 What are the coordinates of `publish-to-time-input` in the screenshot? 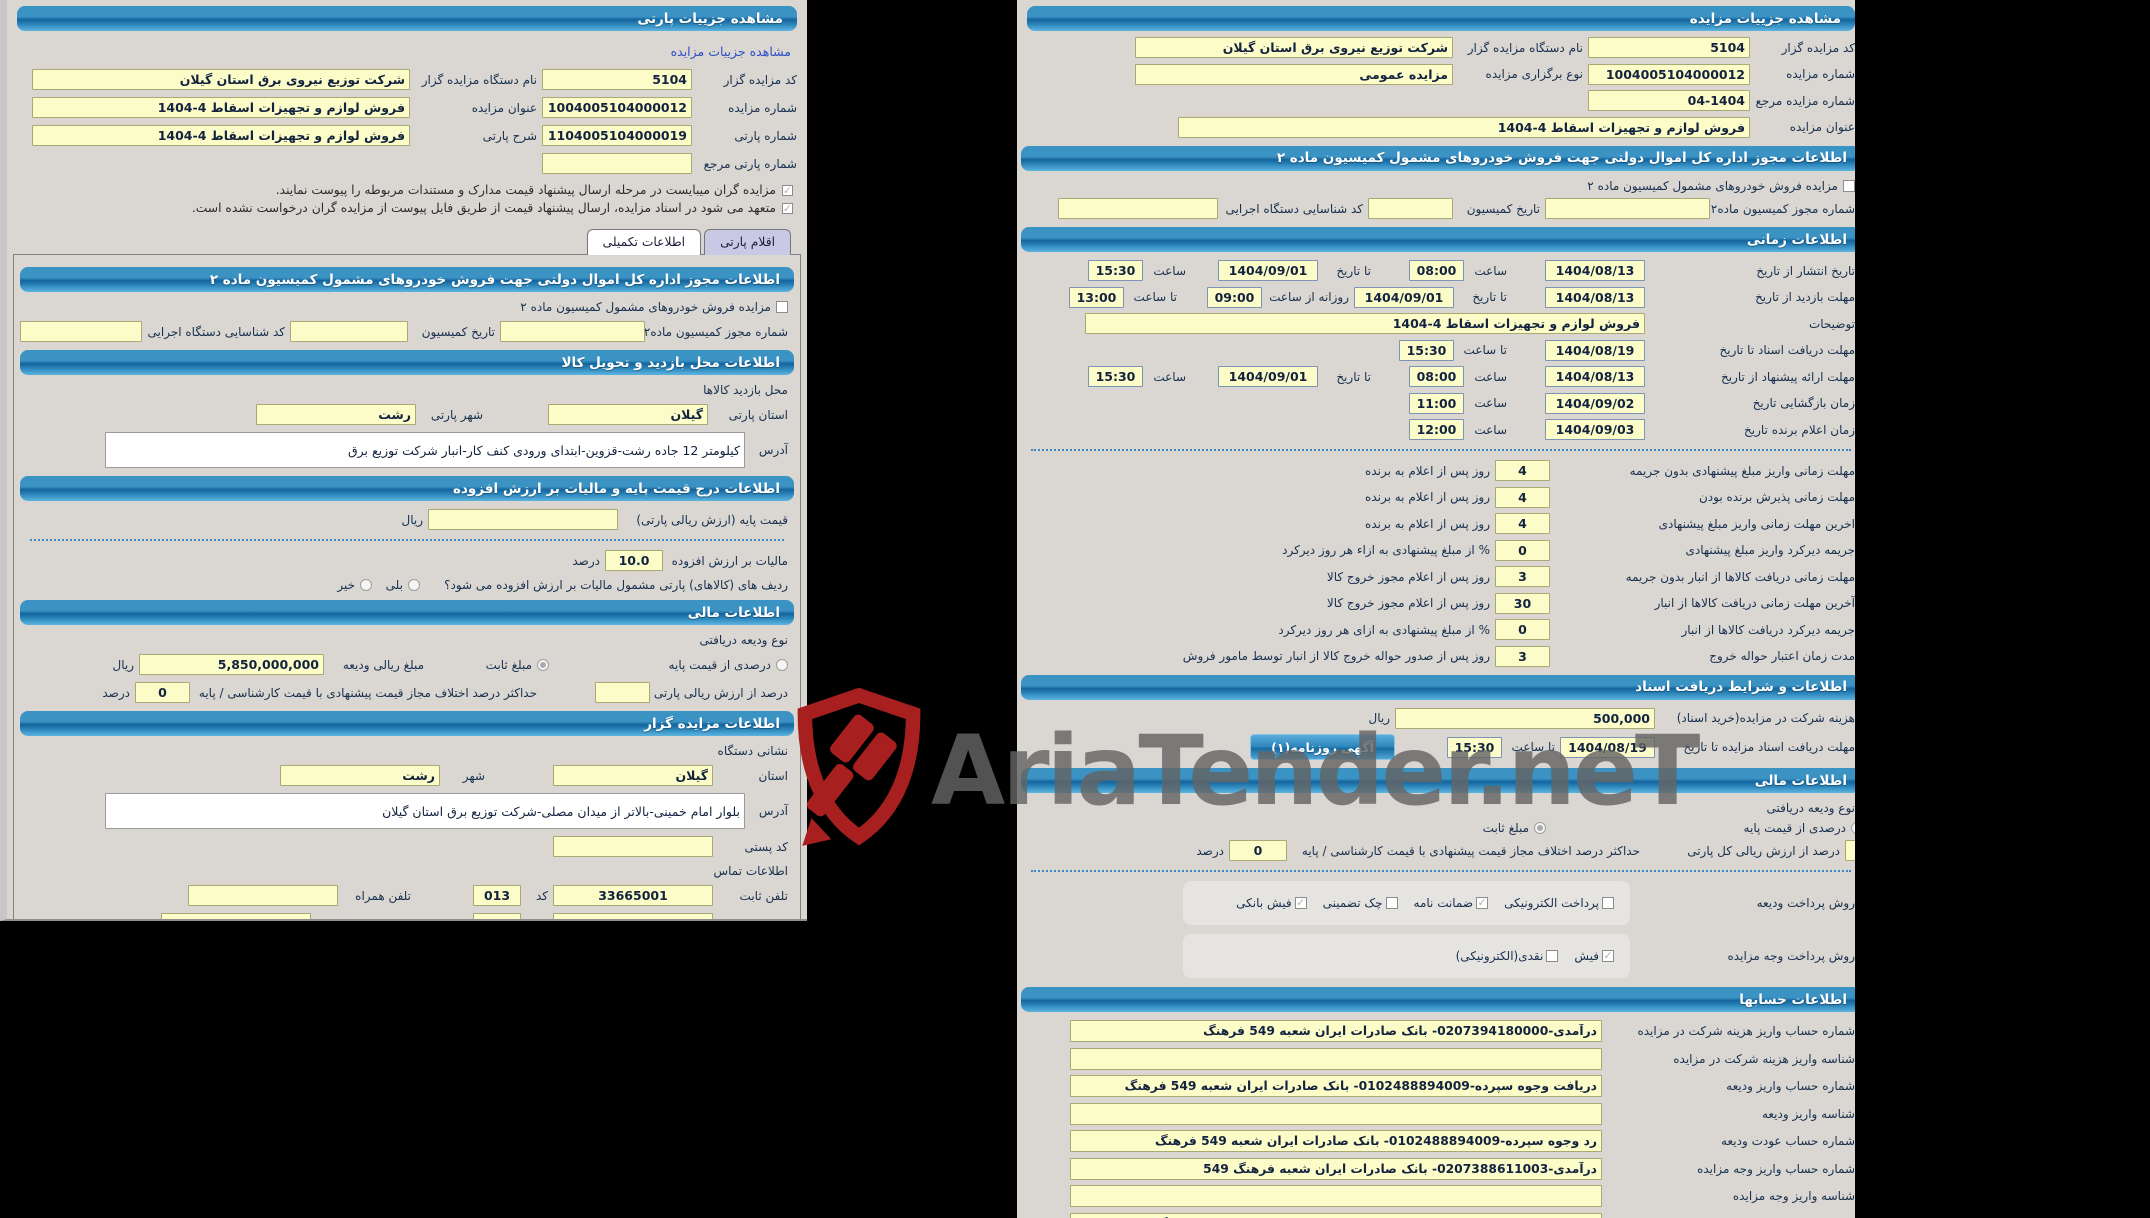 It's located at (1115, 270).